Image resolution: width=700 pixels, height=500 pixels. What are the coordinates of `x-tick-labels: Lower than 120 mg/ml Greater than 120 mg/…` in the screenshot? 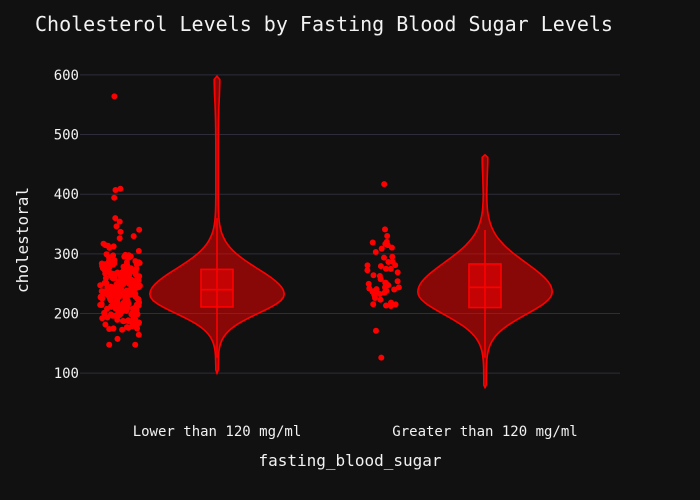 It's located at (355, 432).